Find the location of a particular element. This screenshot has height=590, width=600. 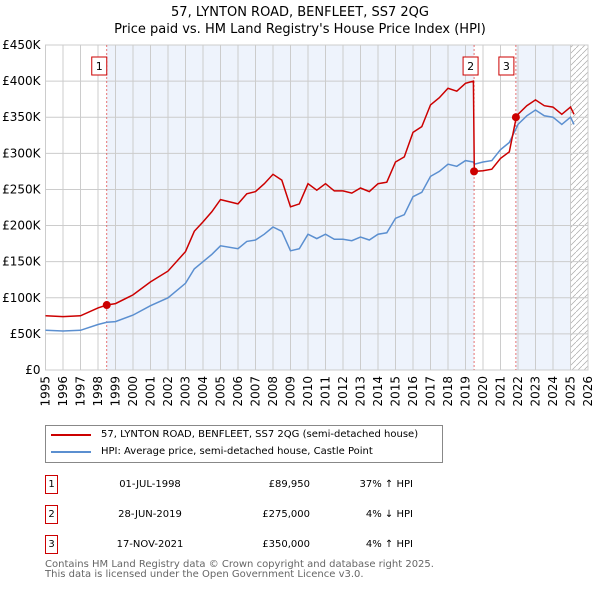

x-tick-label: 2016 is located at coordinates (413, 391).